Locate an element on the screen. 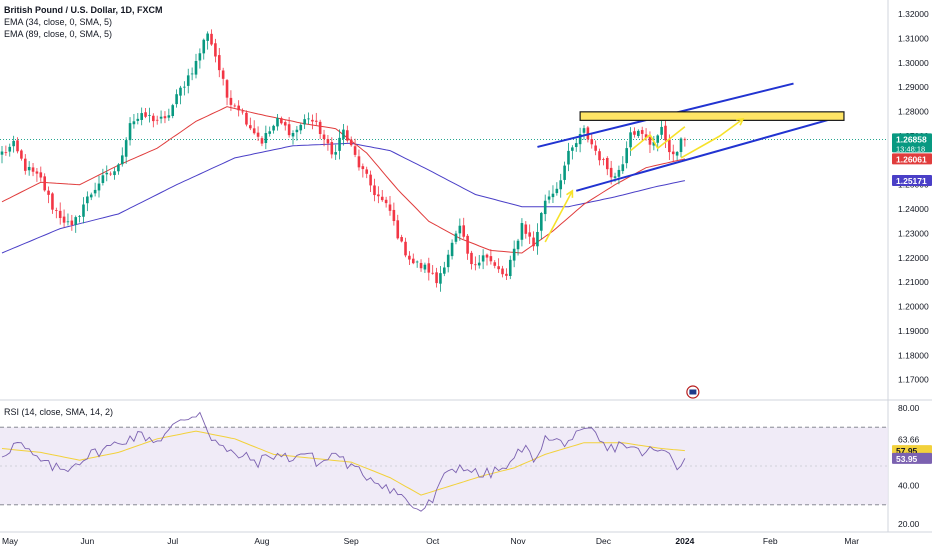  rsi-badge-bg is located at coordinates (912, 458).